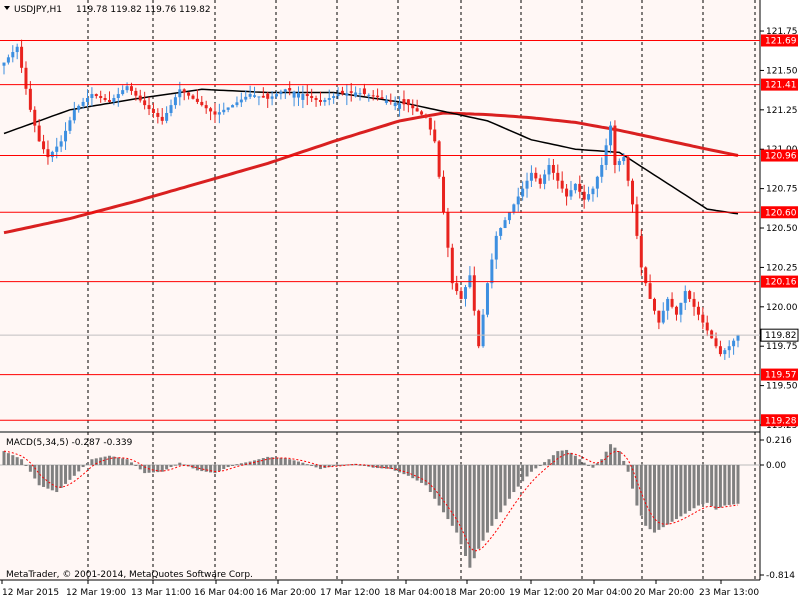 The width and height of the screenshot is (800, 604). Describe the element at coordinates (7, 8) in the screenshot. I see `dropdown-arrow-icon` at that location.